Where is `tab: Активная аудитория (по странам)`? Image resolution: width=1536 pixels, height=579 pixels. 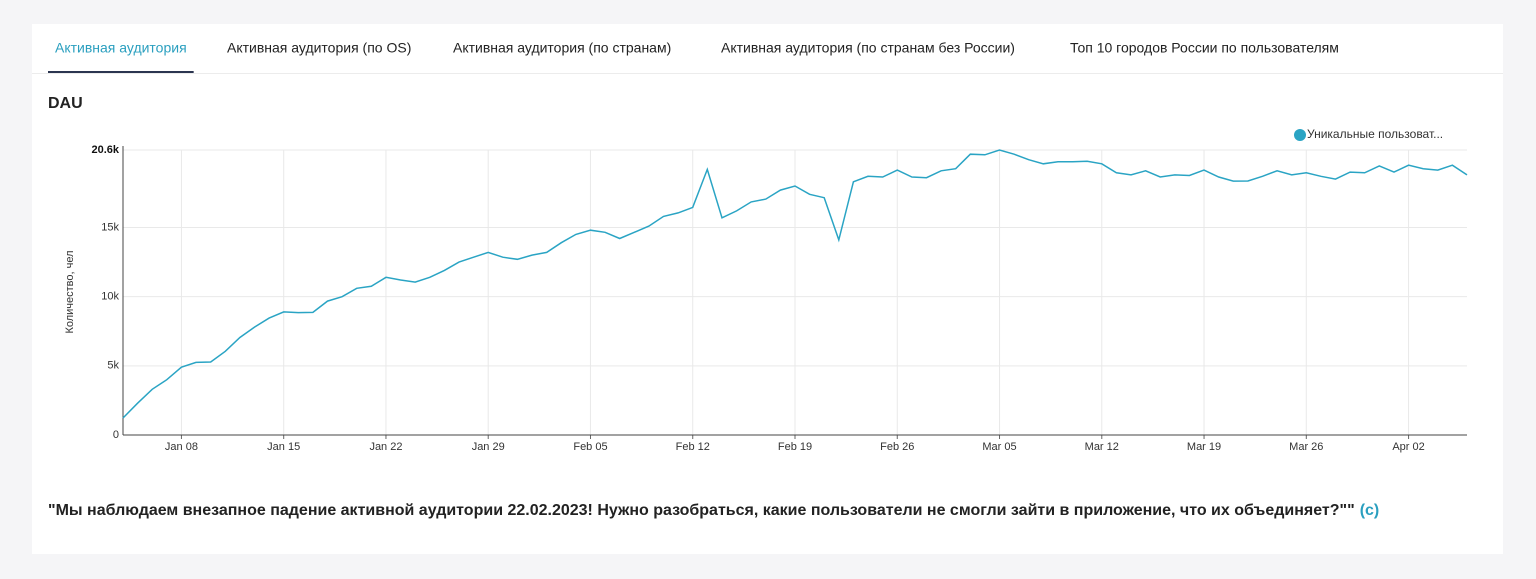 tab: Активная аудитория (по странам) is located at coordinates (562, 48).